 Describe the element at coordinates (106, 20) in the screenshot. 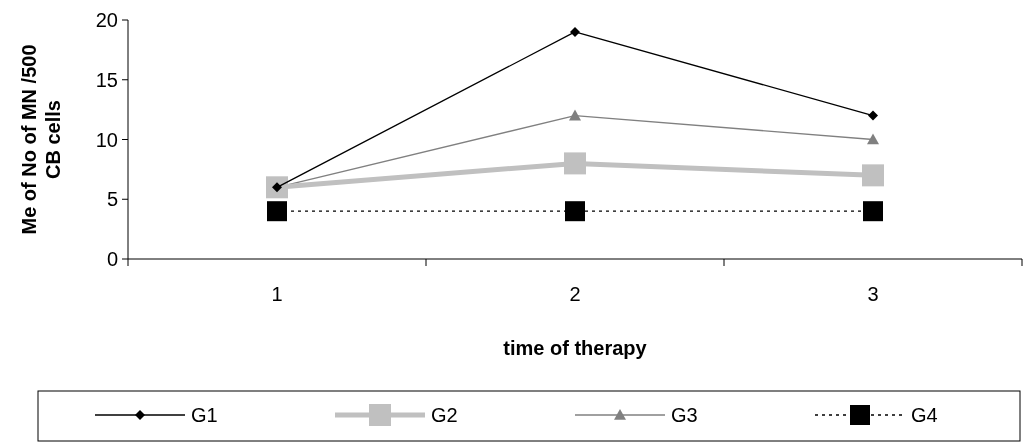

I see `y-tick-label: 20` at that location.